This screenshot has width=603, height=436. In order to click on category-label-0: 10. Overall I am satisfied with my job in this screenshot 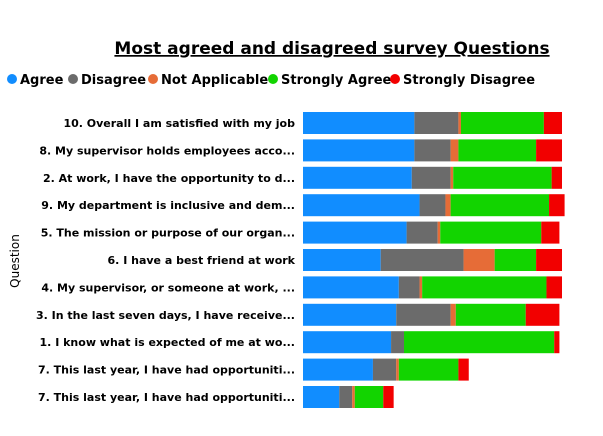, I will do `click(179, 123)`.